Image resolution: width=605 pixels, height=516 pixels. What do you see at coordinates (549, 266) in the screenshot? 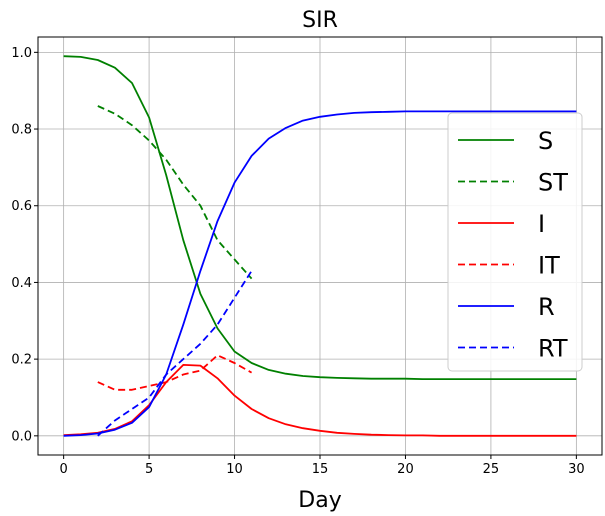
I see `legend-label-it: IT` at bounding box center [549, 266].